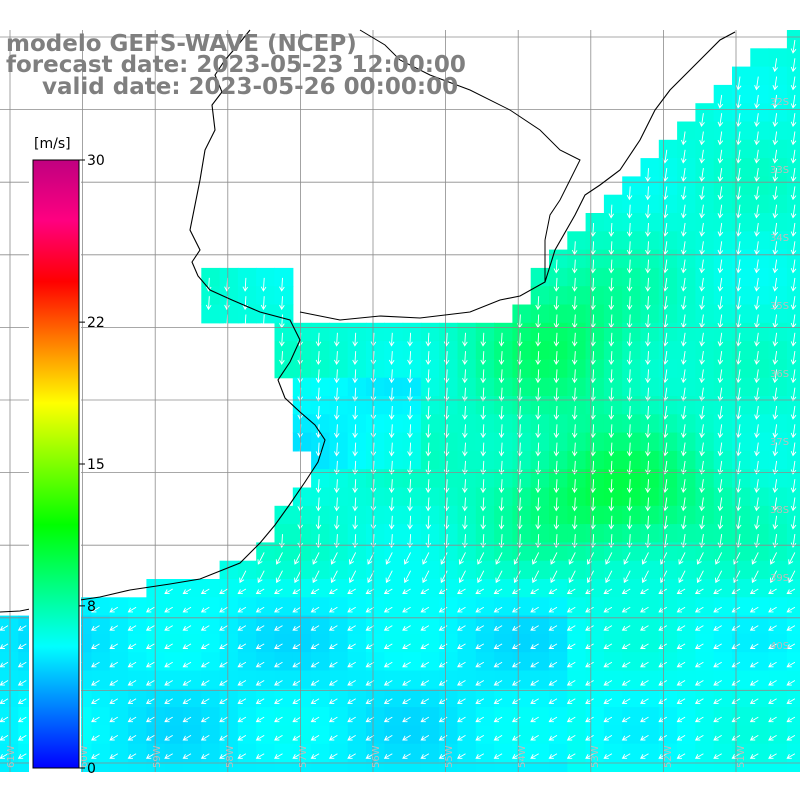 This screenshot has width=800, height=800. Describe the element at coordinates (230, 756) in the screenshot. I see `lon-label: 58W` at that location.